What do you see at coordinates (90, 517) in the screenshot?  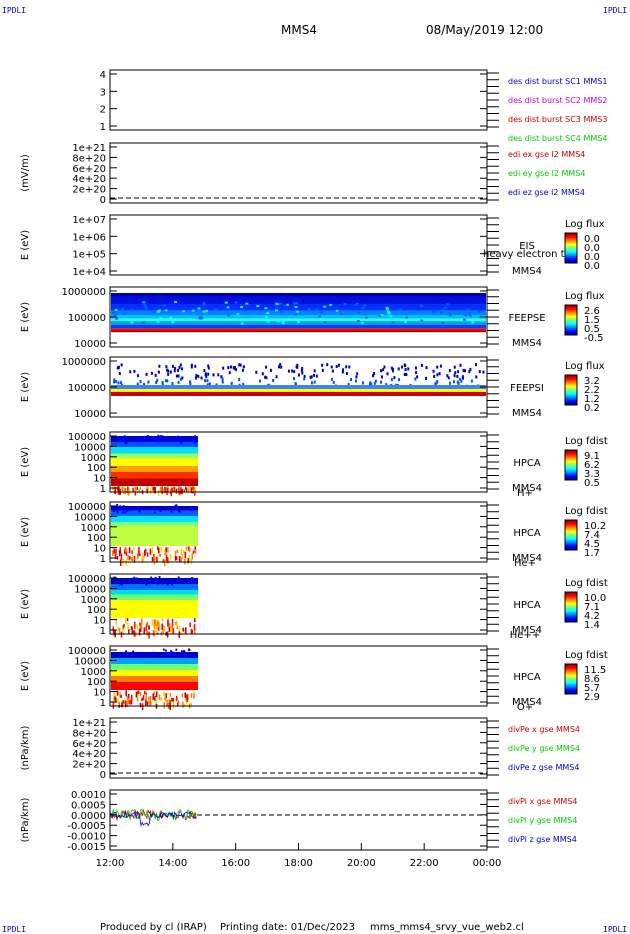 I see `y-tick-label: 10000` at bounding box center [90, 517].